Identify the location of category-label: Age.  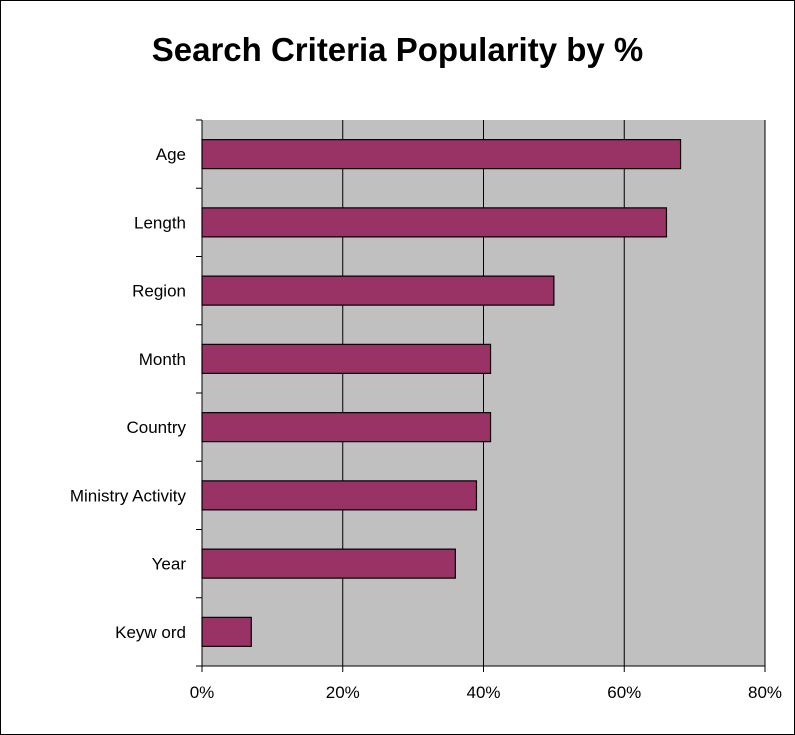
(171, 154).